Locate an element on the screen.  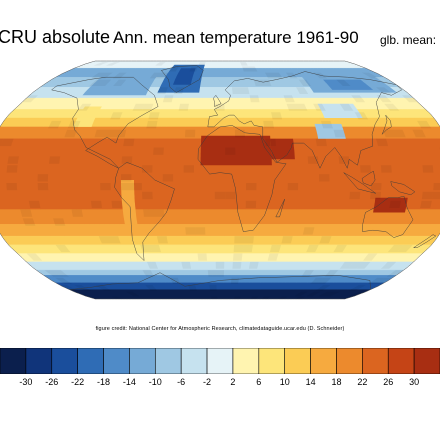
temperature-patch-north-canada is located at coordinates (120, 85).